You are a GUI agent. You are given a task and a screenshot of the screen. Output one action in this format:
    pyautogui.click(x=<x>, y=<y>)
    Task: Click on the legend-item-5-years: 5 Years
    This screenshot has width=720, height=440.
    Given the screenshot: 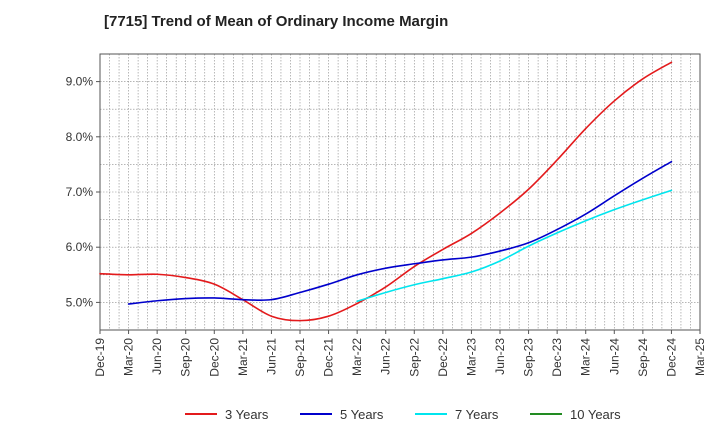 What is the action you would take?
    pyautogui.click(x=342, y=414)
    